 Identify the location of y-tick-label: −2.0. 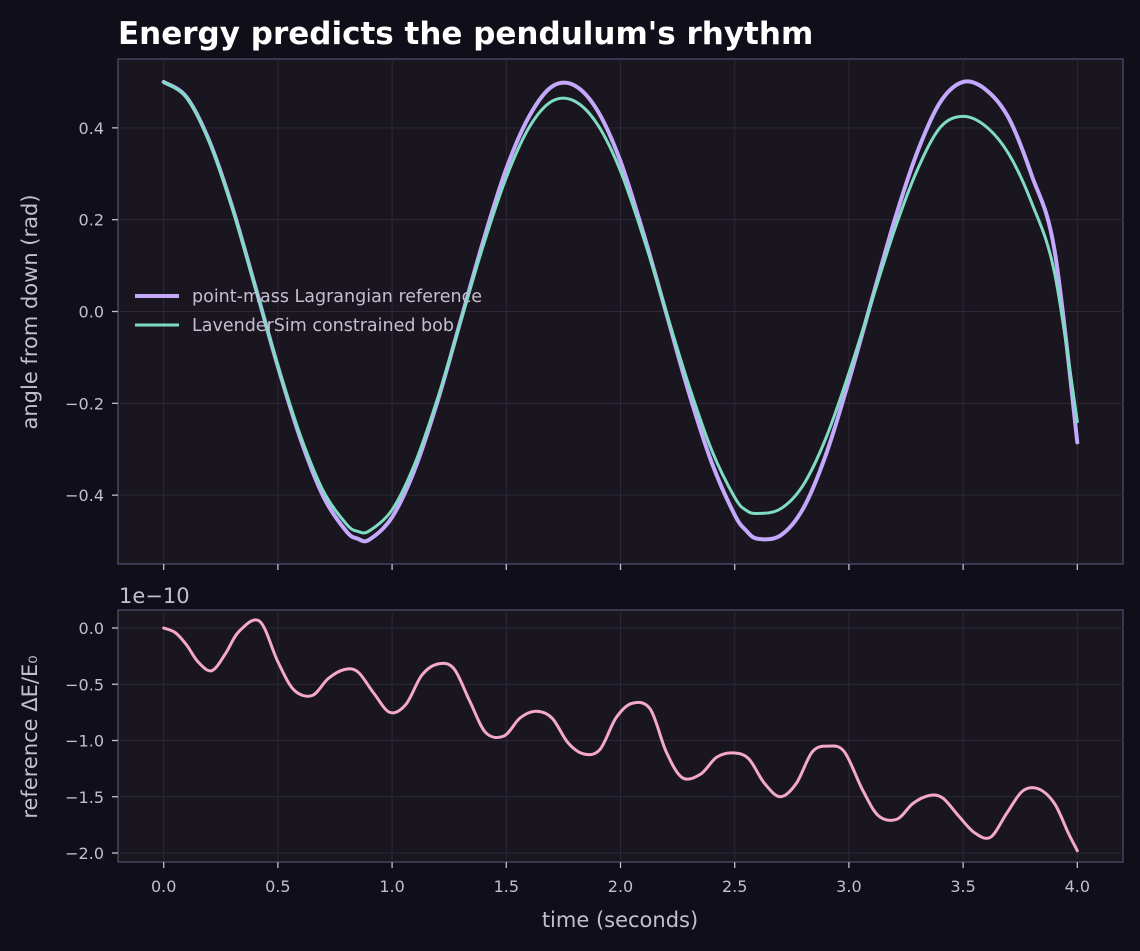
(84, 853).